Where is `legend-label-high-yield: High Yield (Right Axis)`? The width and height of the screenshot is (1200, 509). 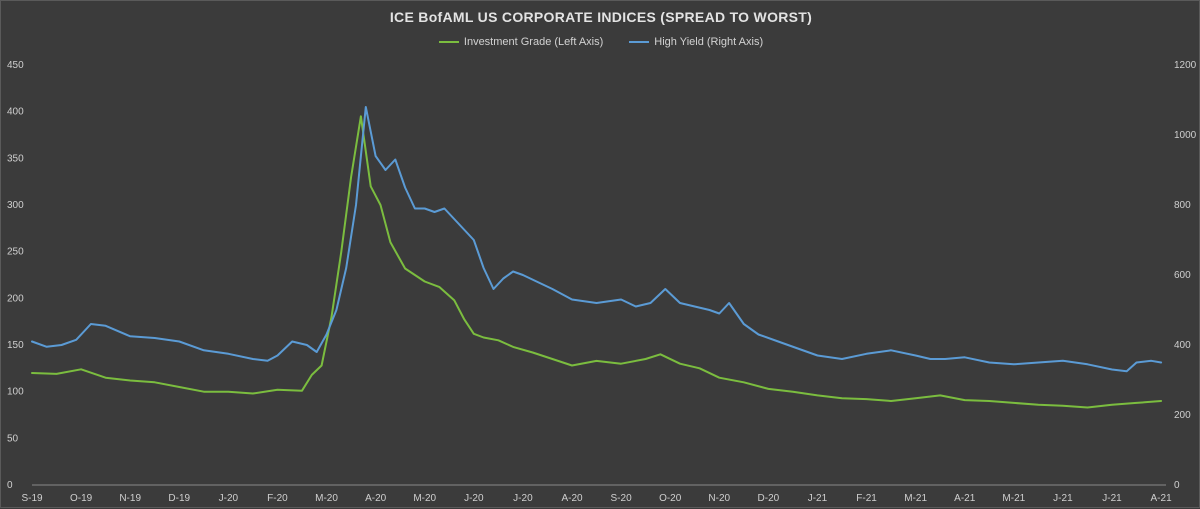 legend-label-high-yield: High Yield (Right Axis) is located at coordinates (709, 42).